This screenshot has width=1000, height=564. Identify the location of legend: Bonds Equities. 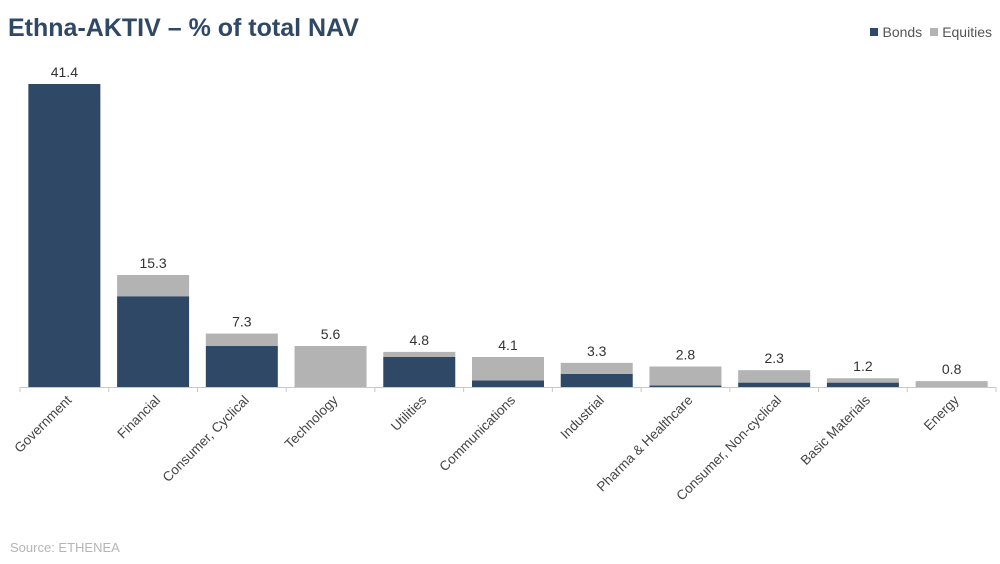
(927, 32).